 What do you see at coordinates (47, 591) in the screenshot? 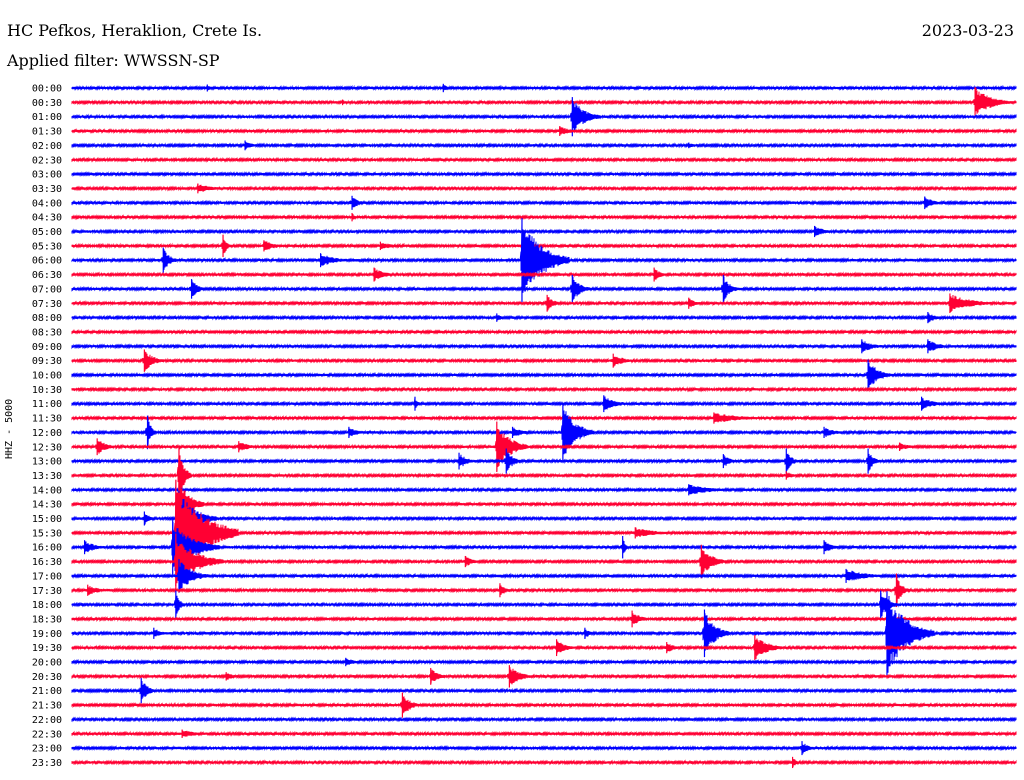
I see `time-tick-label: 17:30` at bounding box center [47, 591].